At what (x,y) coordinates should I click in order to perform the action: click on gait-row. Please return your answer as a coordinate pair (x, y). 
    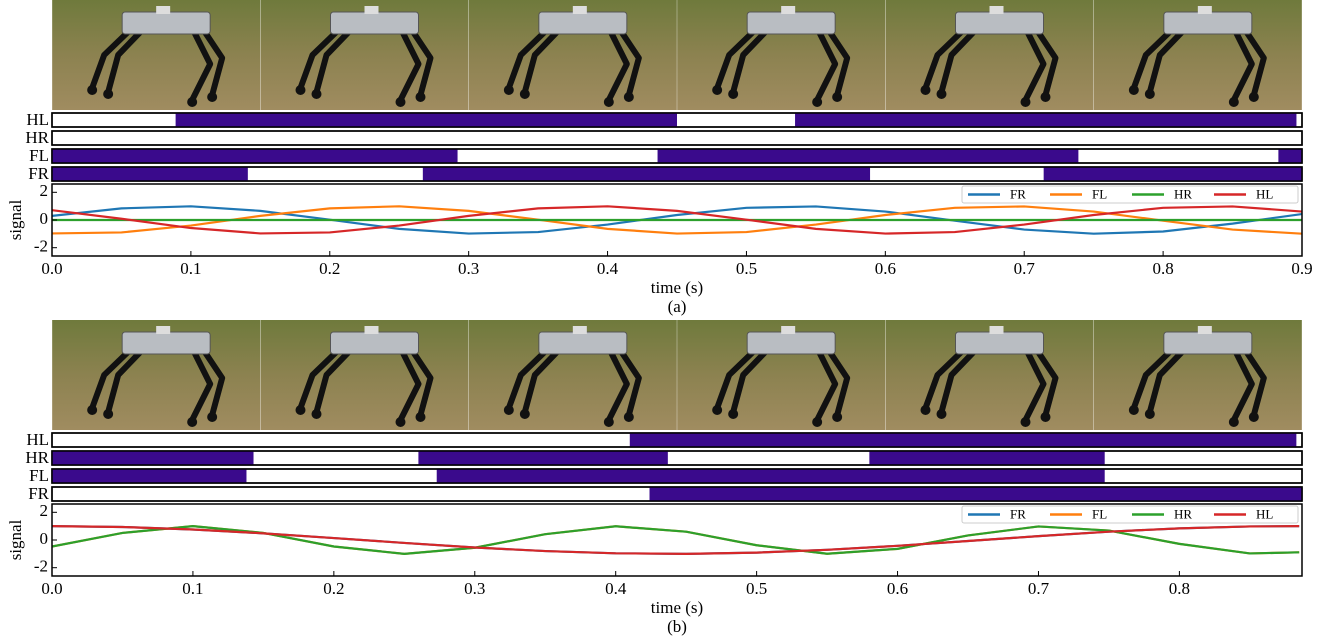
    Looking at the image, I should click on (677, 138).